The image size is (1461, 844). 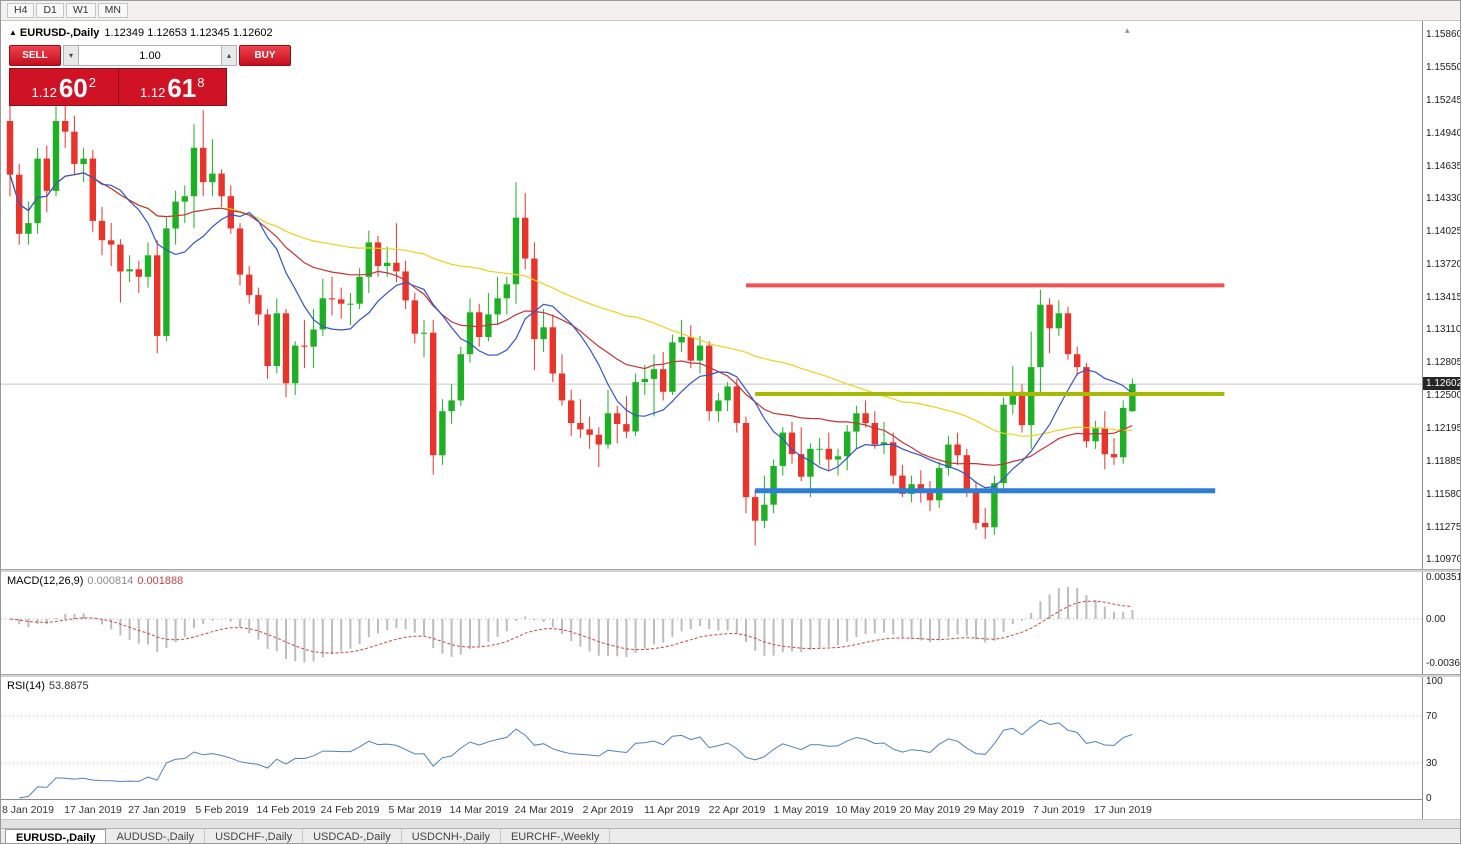 I want to click on rsi-axis-label: 100, so click(x=1434, y=681).